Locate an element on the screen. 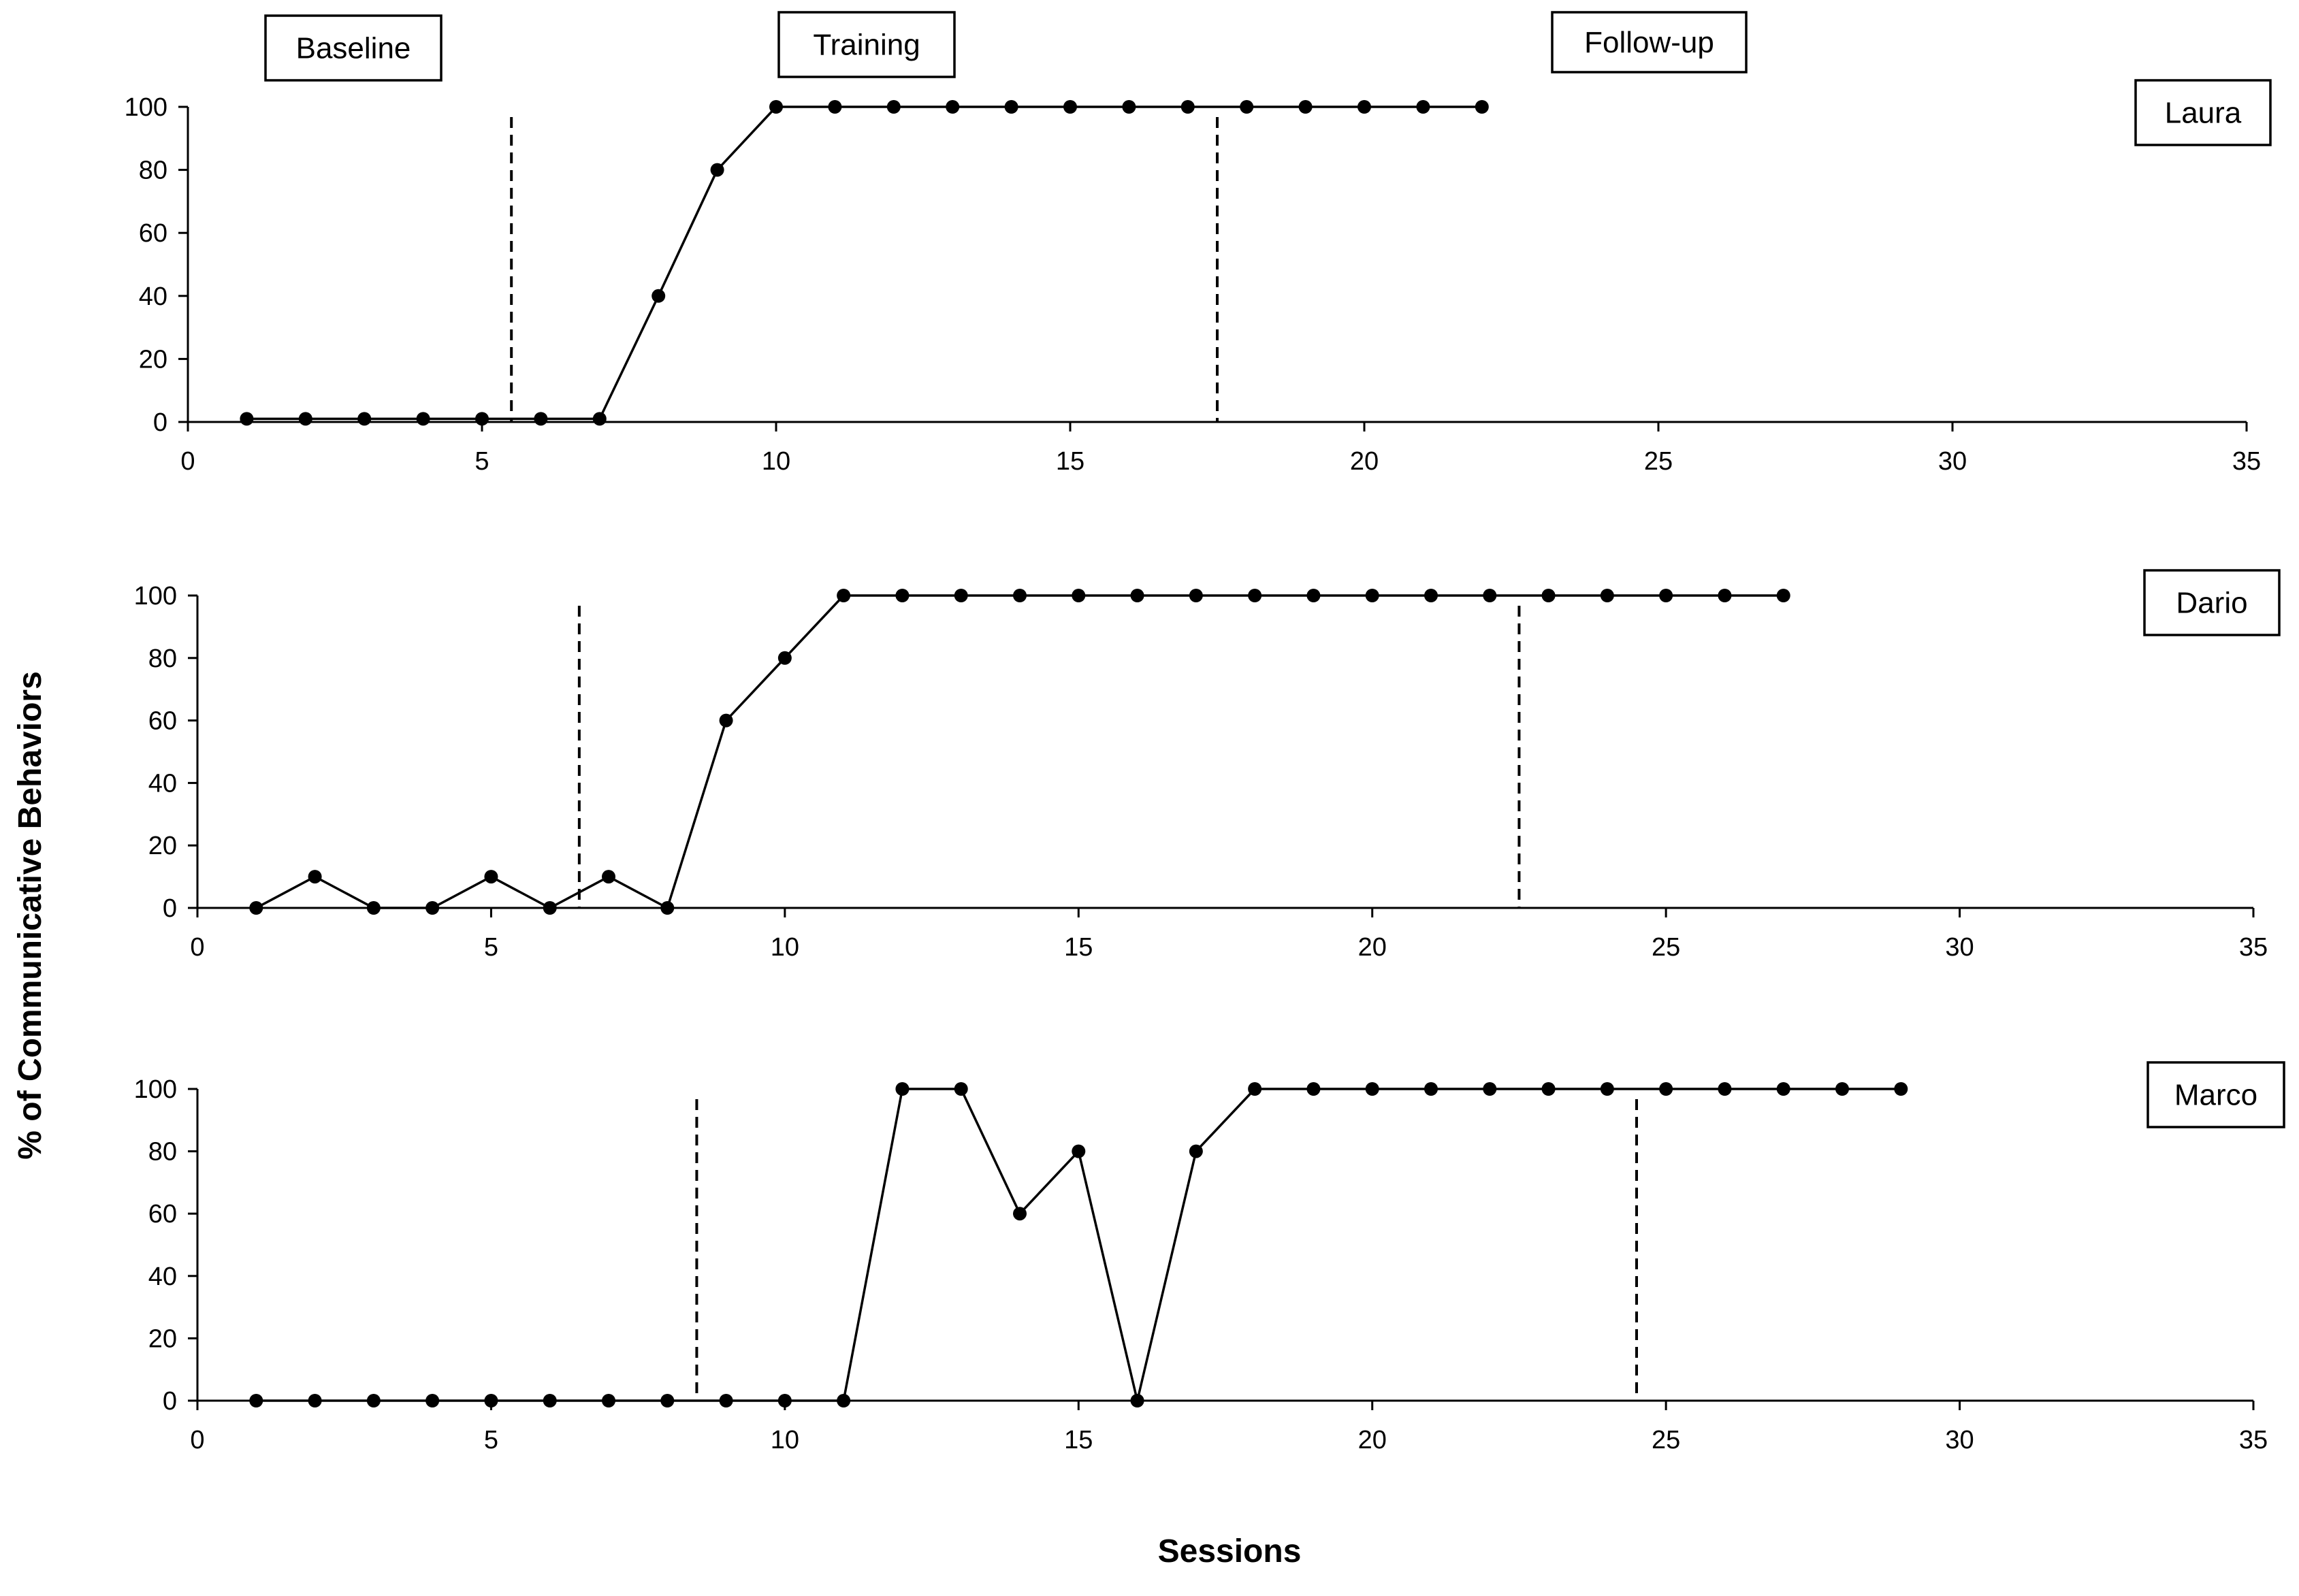  phase-label-box is located at coordinates (353, 48).